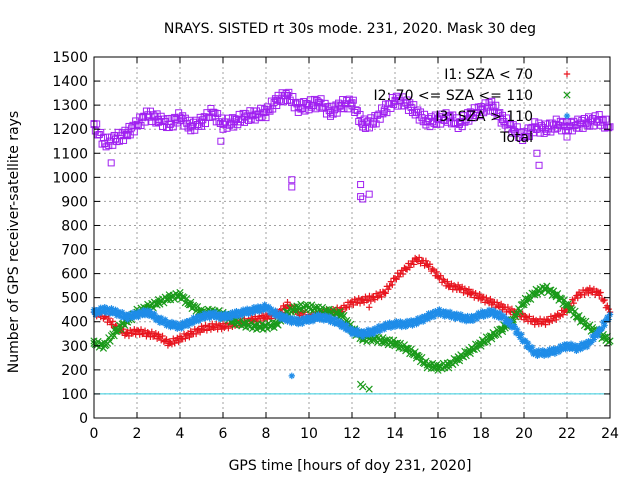  What do you see at coordinates (70, 82) in the screenshot?
I see `y-tick-label: 1400` at bounding box center [70, 82].